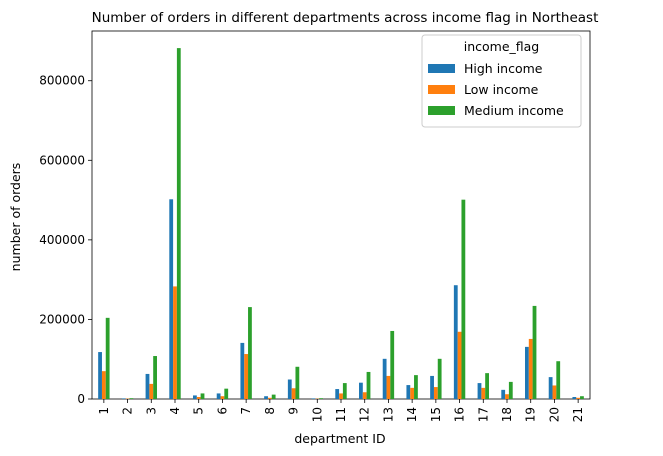  What do you see at coordinates (503, 68) in the screenshot?
I see `legend-item-label: High income` at bounding box center [503, 68].